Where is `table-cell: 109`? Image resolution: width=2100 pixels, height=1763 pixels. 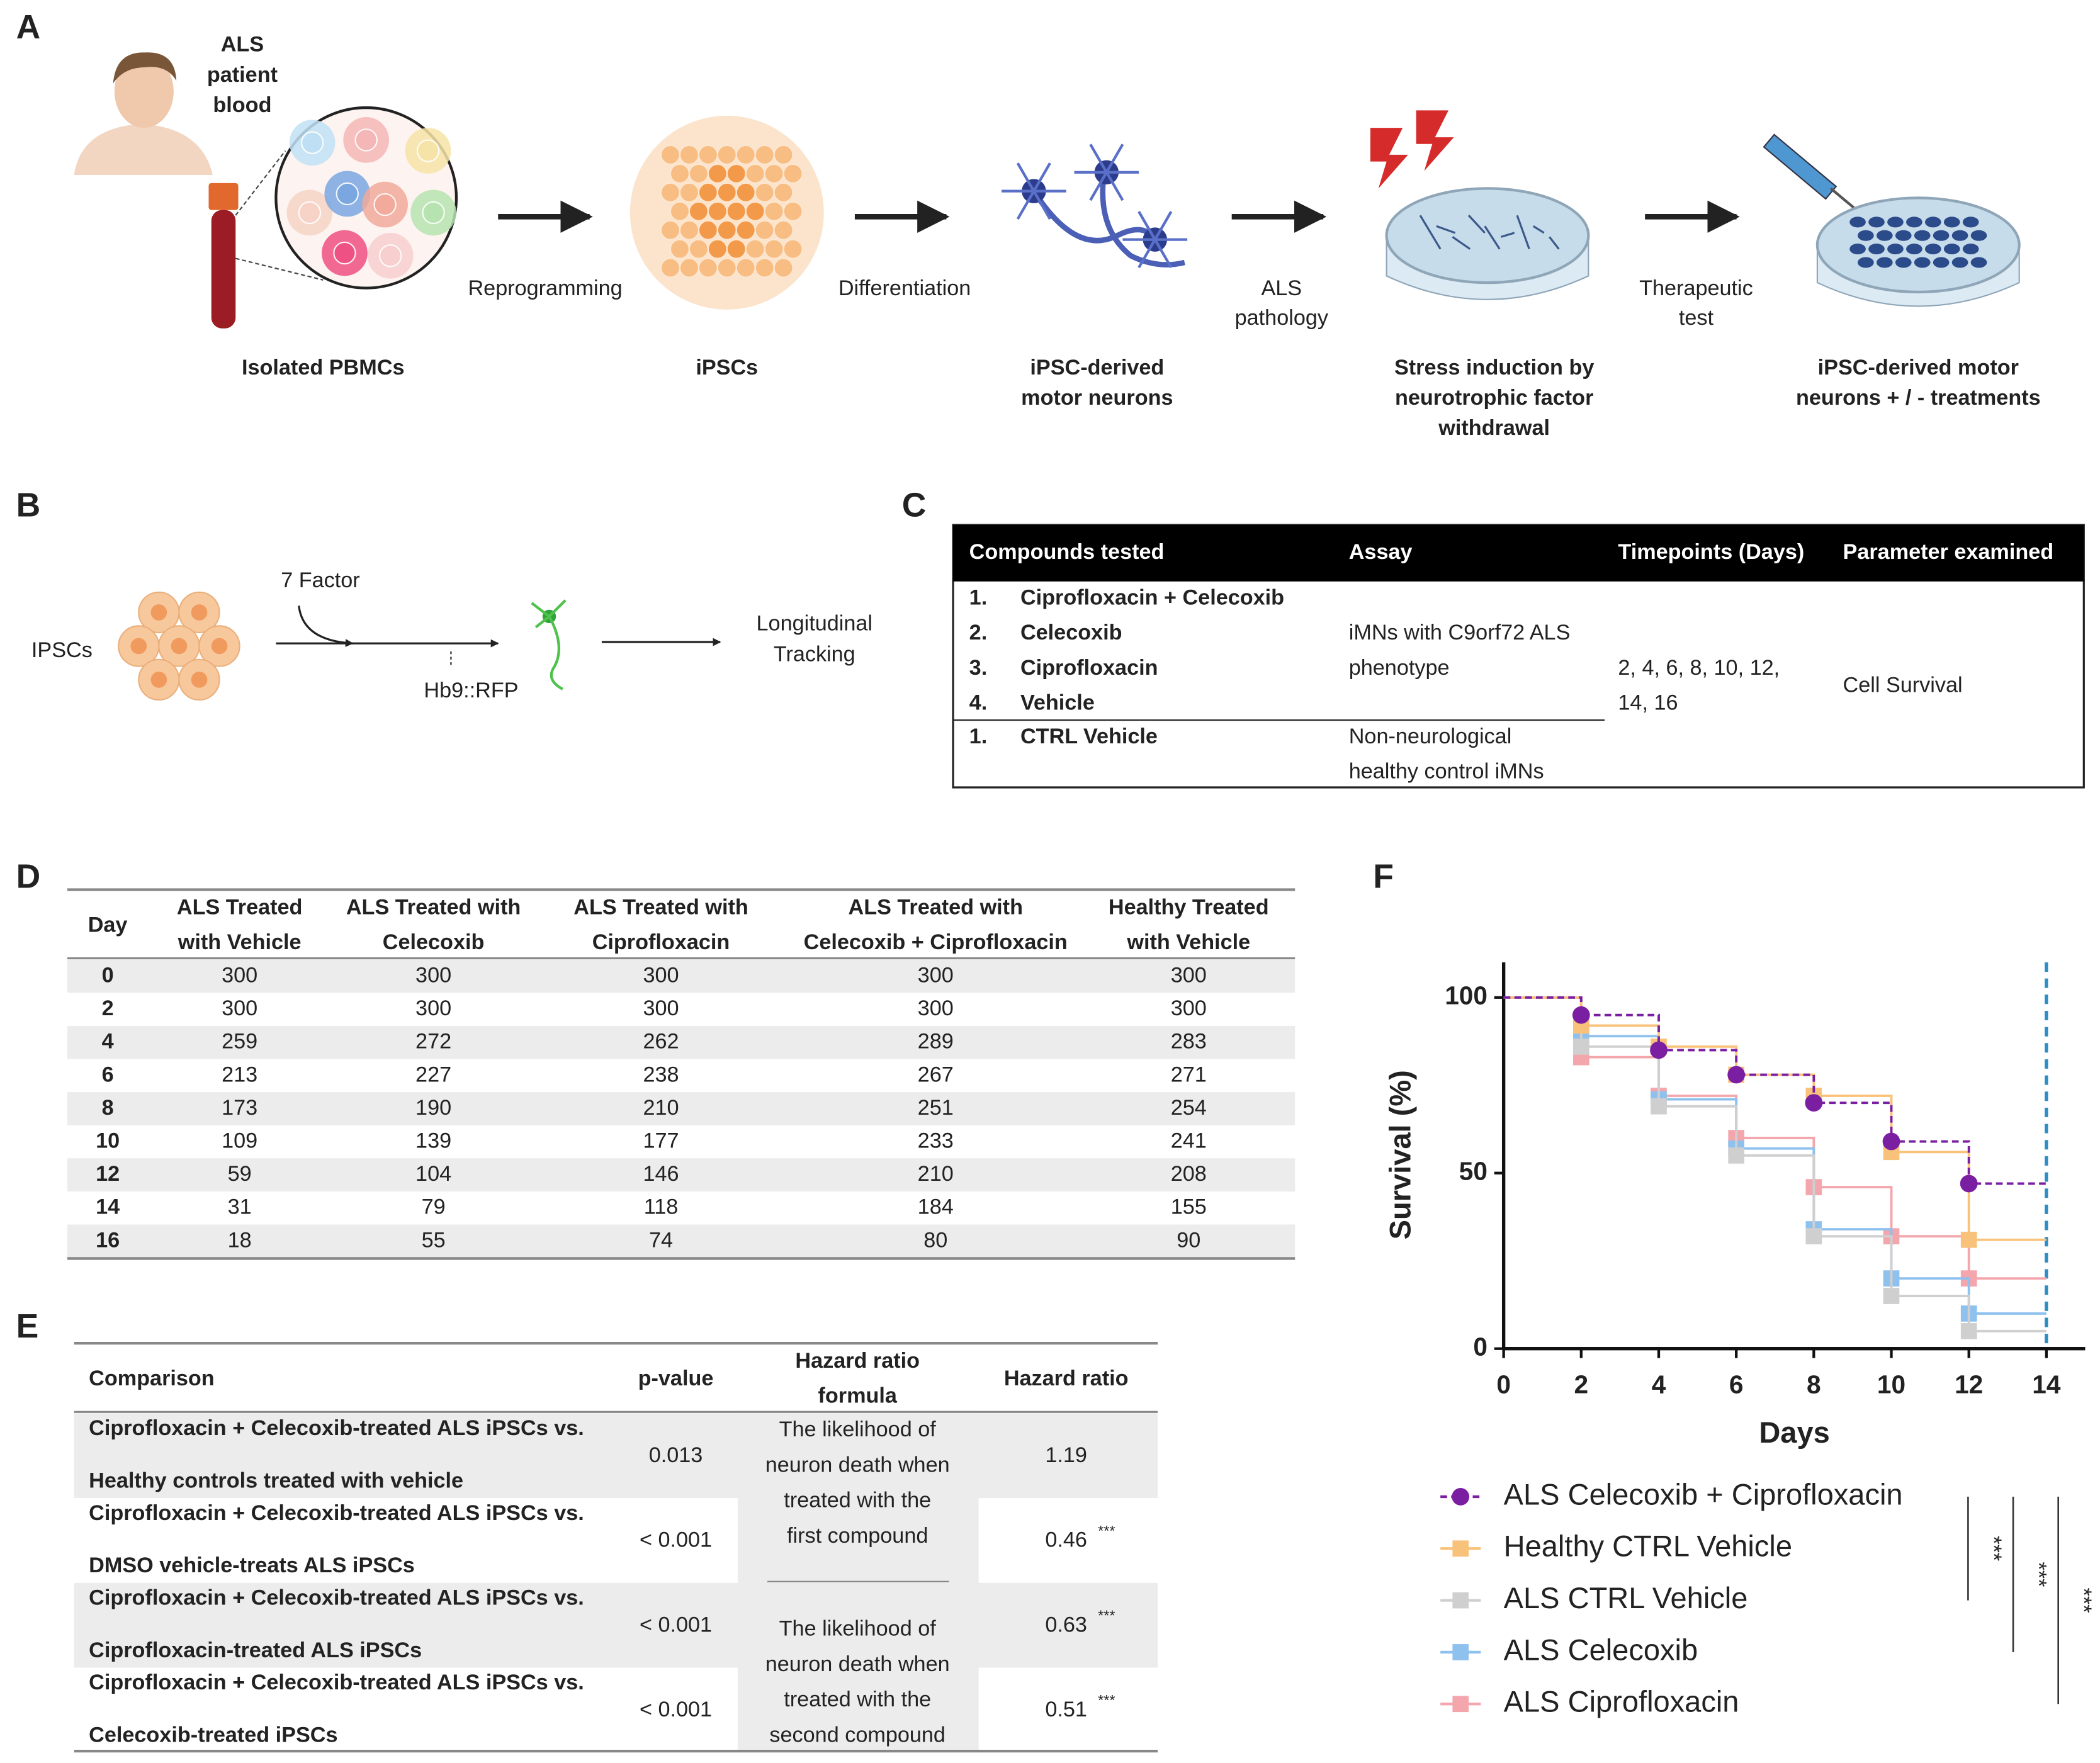 table-cell: 109 is located at coordinates (239, 1140).